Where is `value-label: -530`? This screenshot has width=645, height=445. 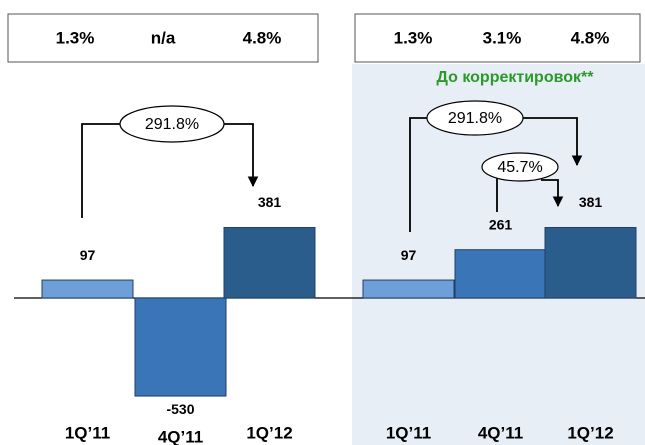 value-label: -530 is located at coordinates (180, 409).